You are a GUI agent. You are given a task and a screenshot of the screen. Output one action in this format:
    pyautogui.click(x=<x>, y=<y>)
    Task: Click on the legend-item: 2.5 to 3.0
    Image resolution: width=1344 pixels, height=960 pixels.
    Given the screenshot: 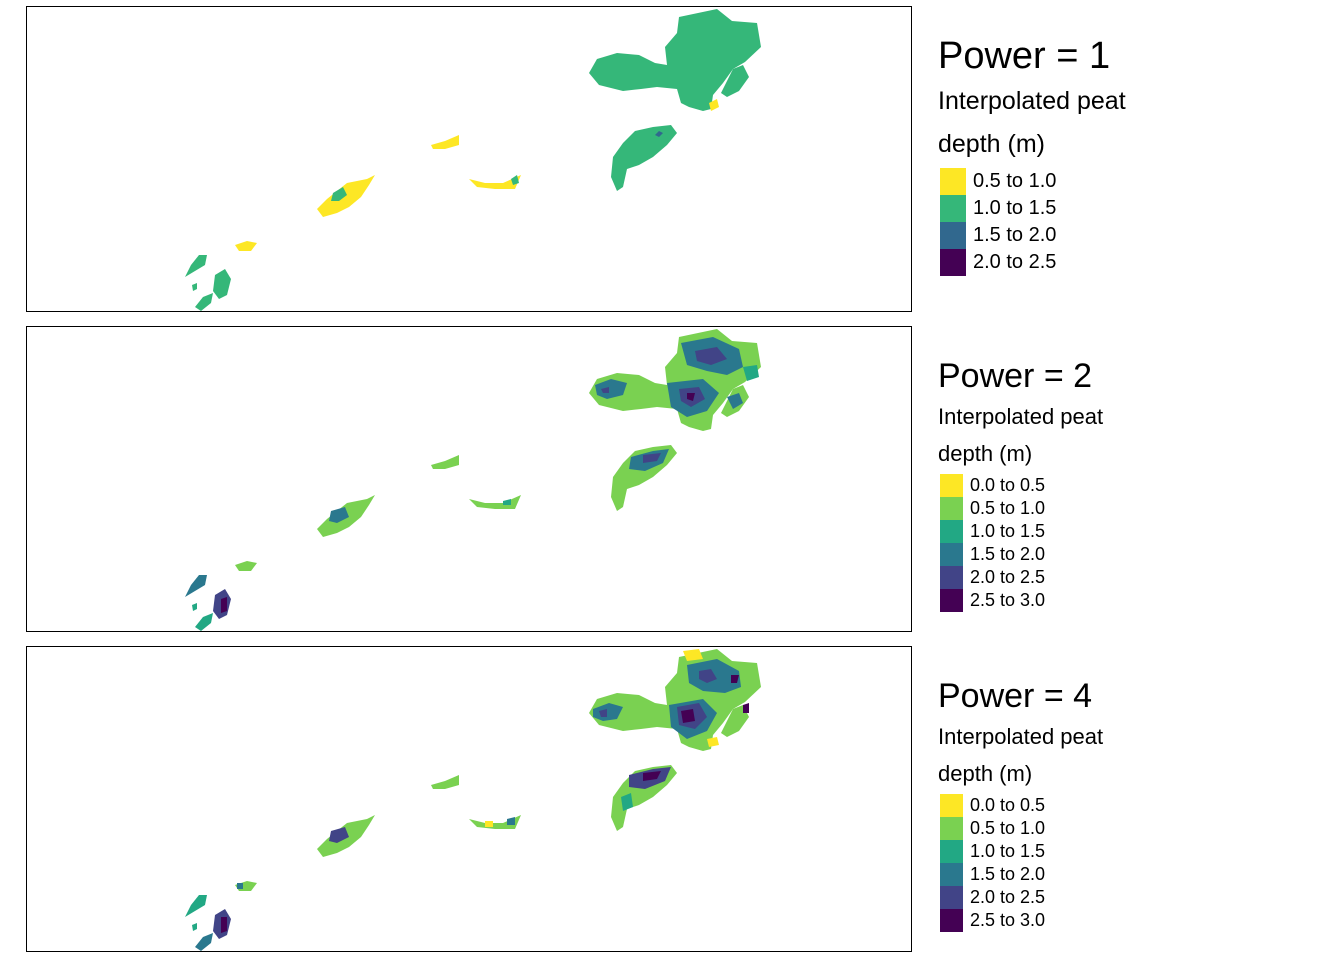 What is the action you would take?
    pyautogui.click(x=1118, y=920)
    